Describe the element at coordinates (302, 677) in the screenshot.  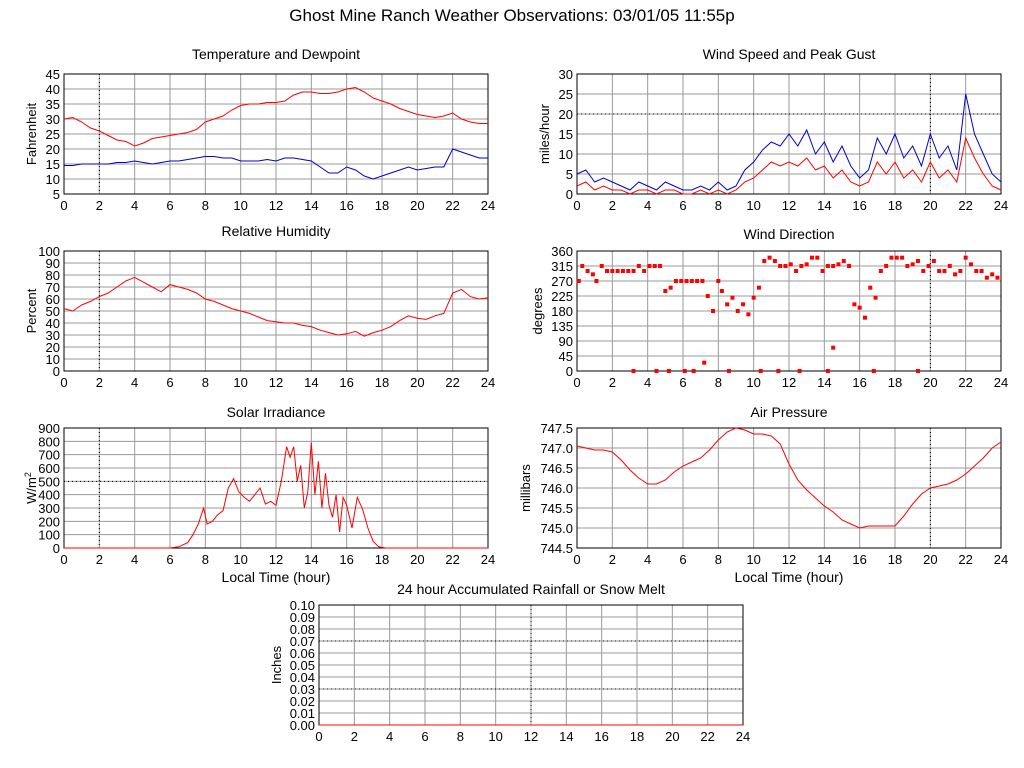
I see `y-tick-label: 0.04` at that location.